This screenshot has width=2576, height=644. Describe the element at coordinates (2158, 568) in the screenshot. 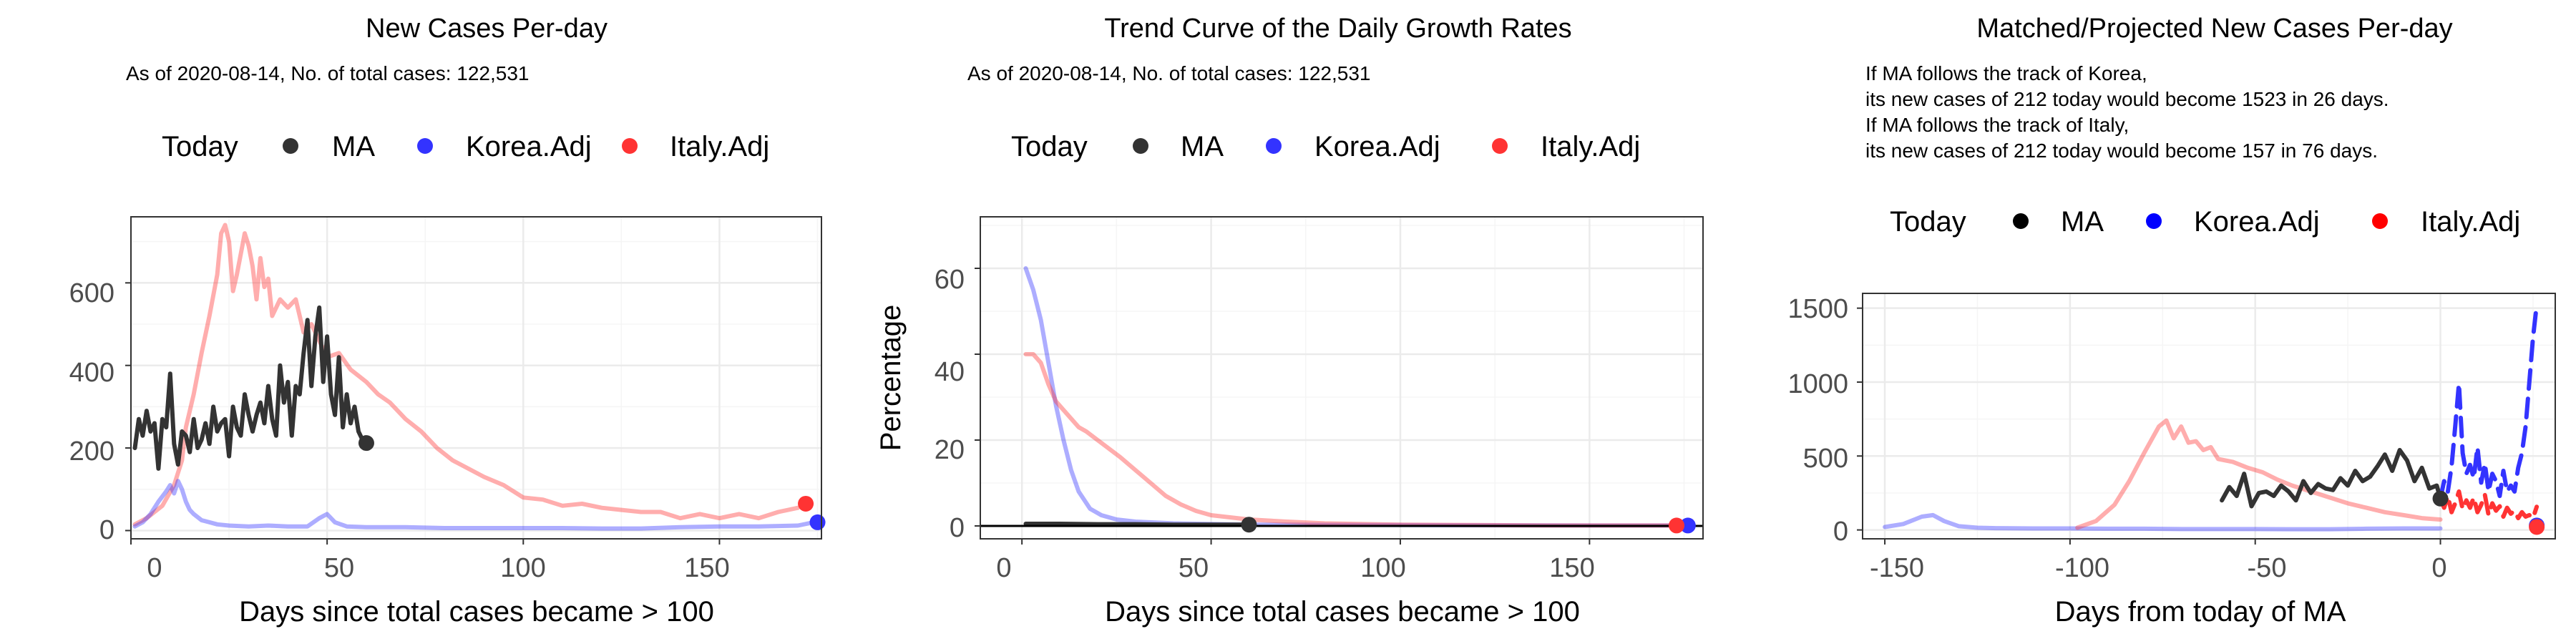

I see `x-axis-ticks: -150 -100 -50 0` at that location.